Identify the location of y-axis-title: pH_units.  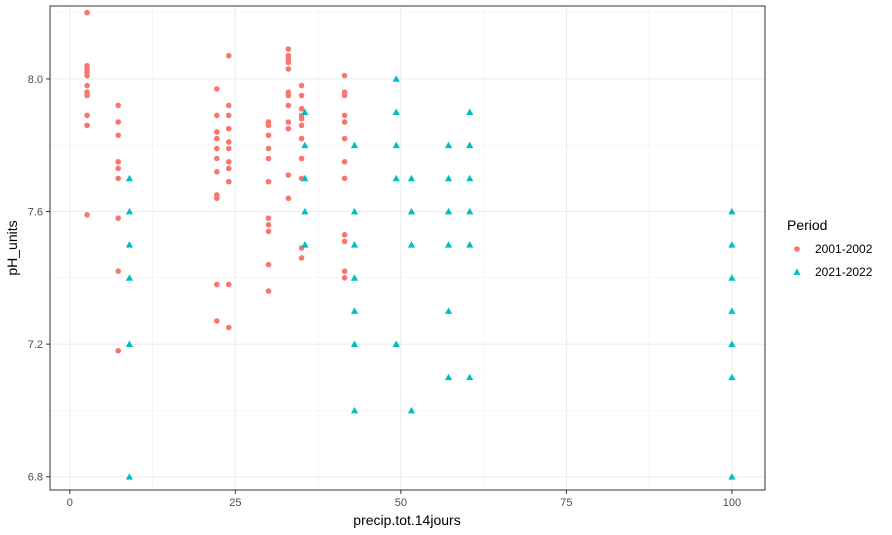
(12, 247).